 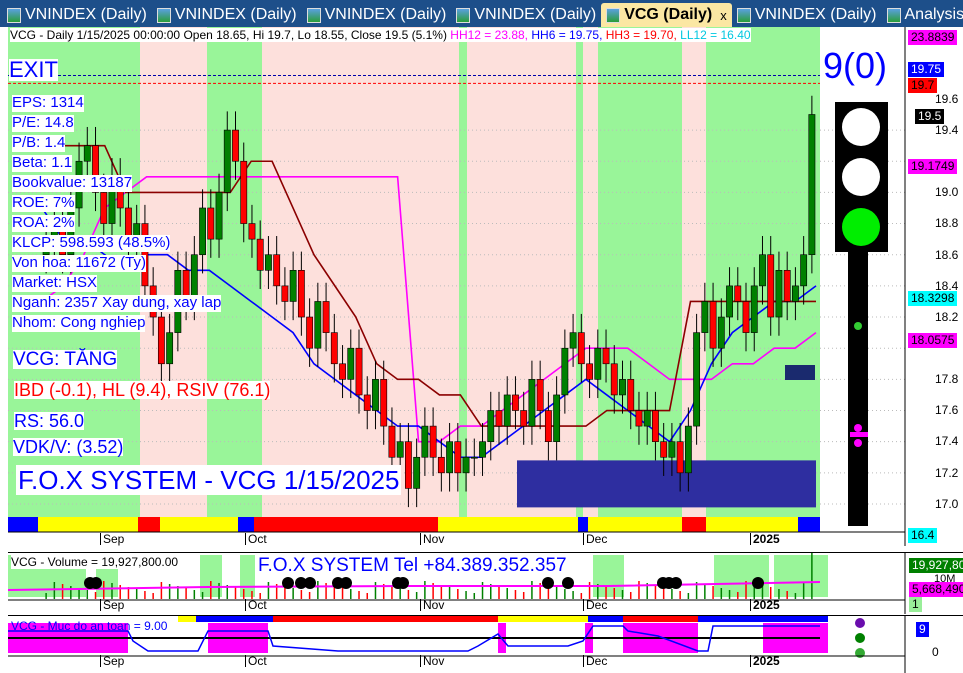 I want to click on price-tick: 18.2, so click(x=946, y=317).